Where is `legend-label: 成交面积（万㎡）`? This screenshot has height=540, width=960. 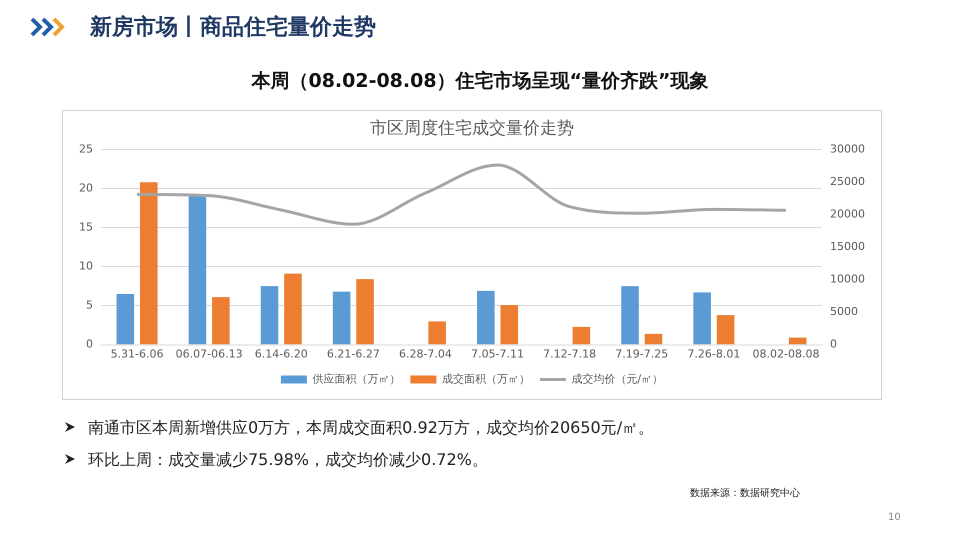 legend-label: 成交面积（万㎡） is located at coordinates (486, 379).